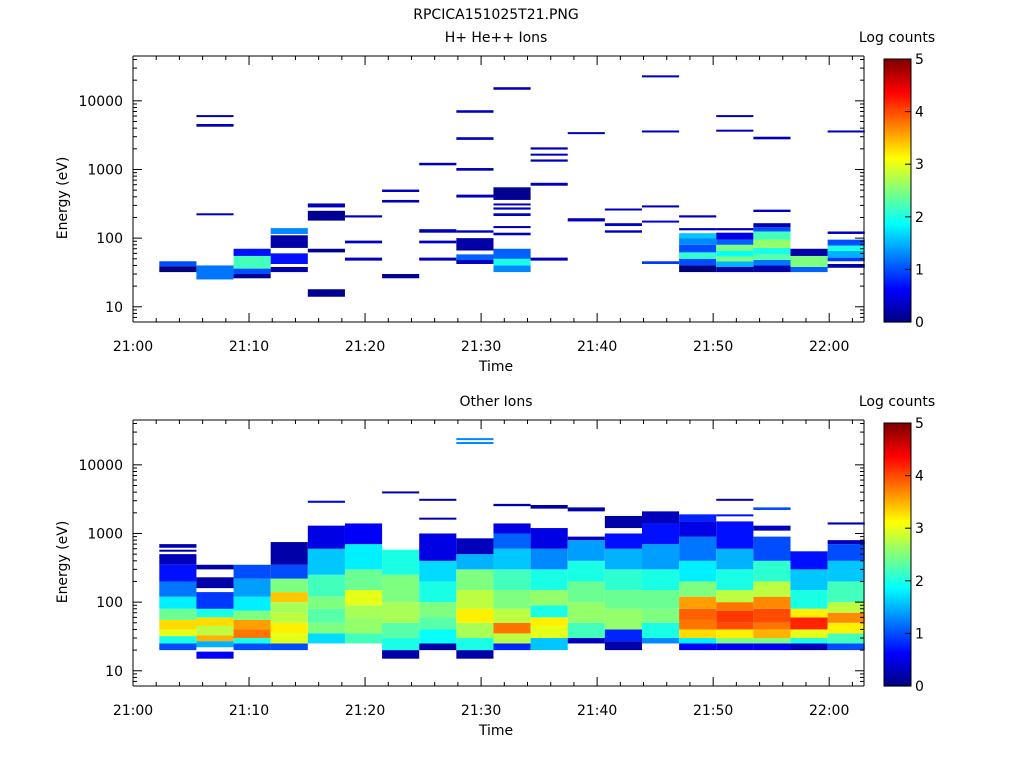  What do you see at coordinates (249, 347) in the screenshot?
I see `x-tick-label: 21:10` at bounding box center [249, 347].